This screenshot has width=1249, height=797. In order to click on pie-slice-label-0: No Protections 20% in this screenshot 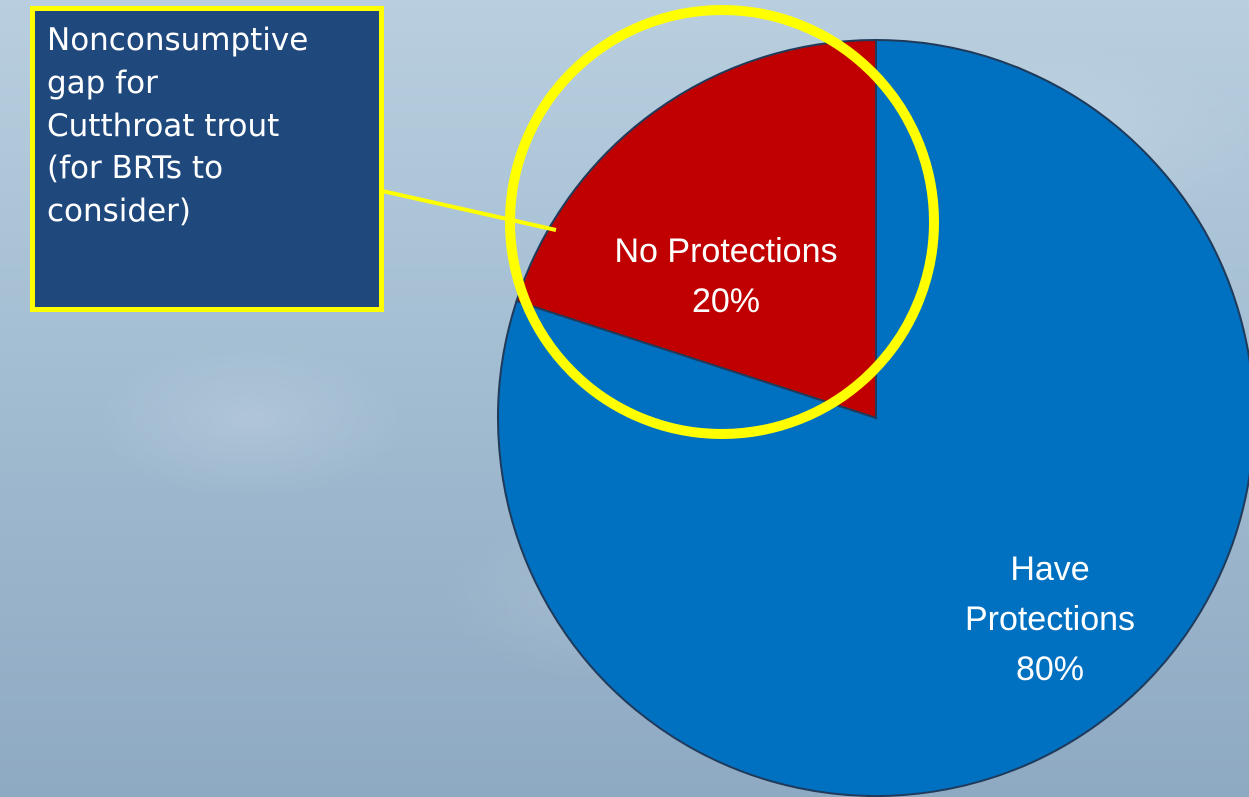, I will do `click(726, 276)`.